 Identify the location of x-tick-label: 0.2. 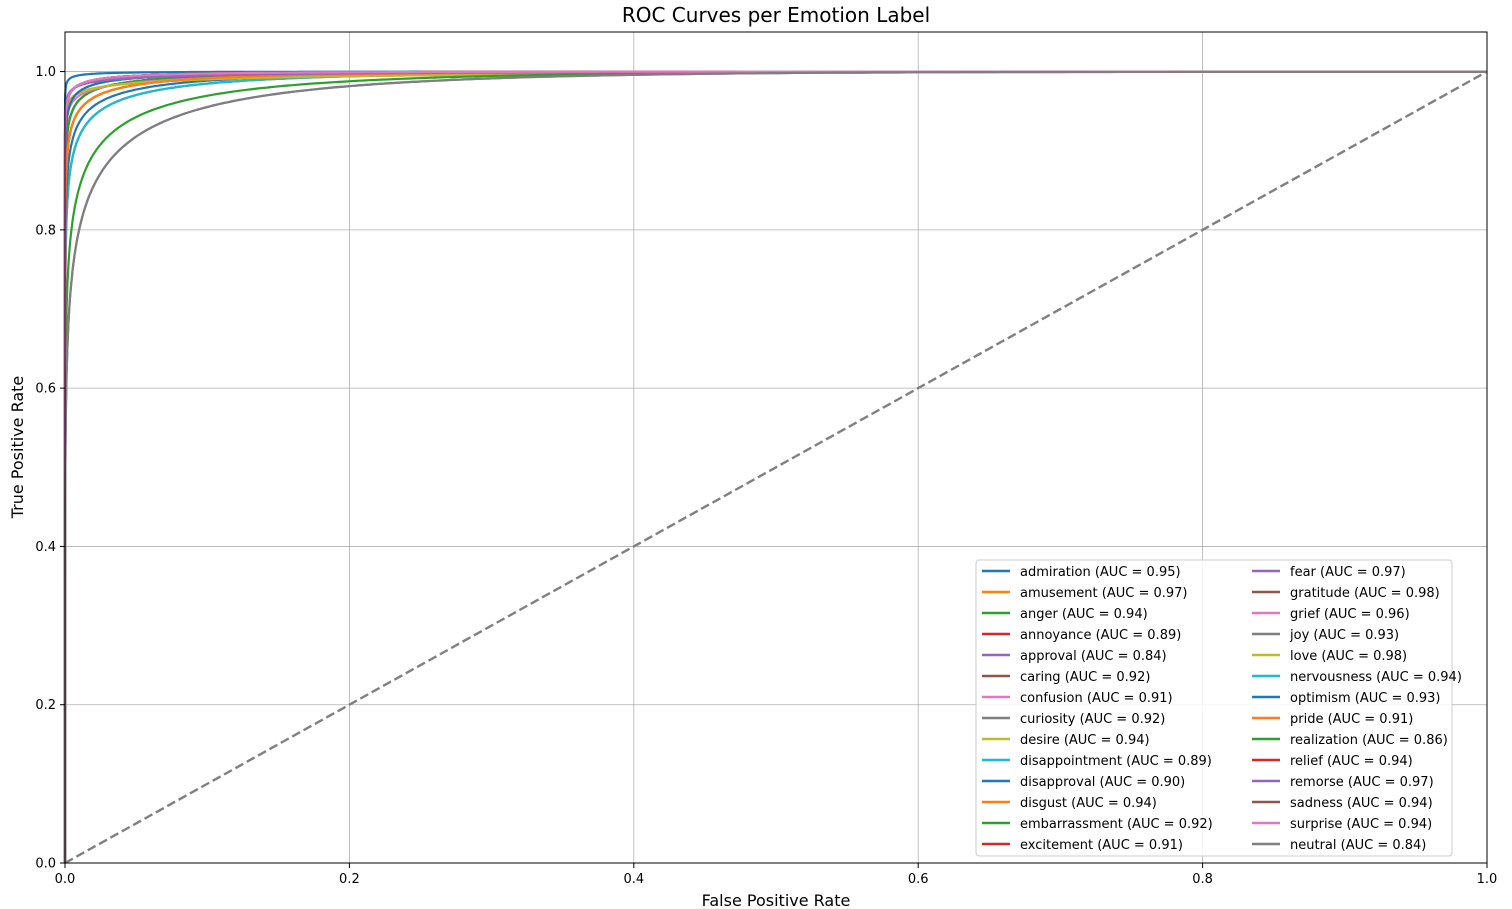
(349, 879).